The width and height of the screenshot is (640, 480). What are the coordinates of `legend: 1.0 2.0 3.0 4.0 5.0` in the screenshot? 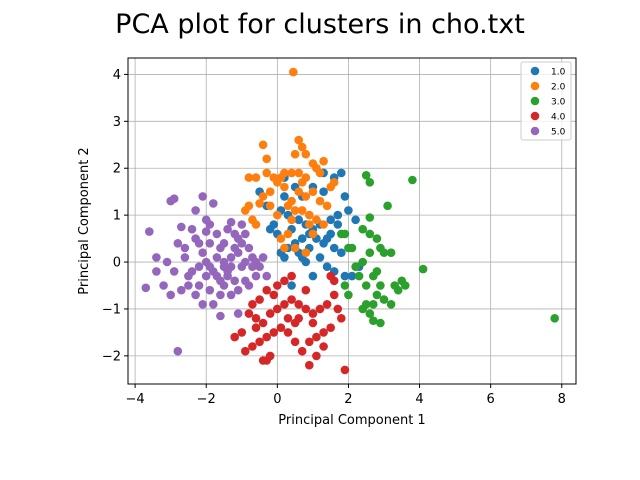 It's located at (546, 101).